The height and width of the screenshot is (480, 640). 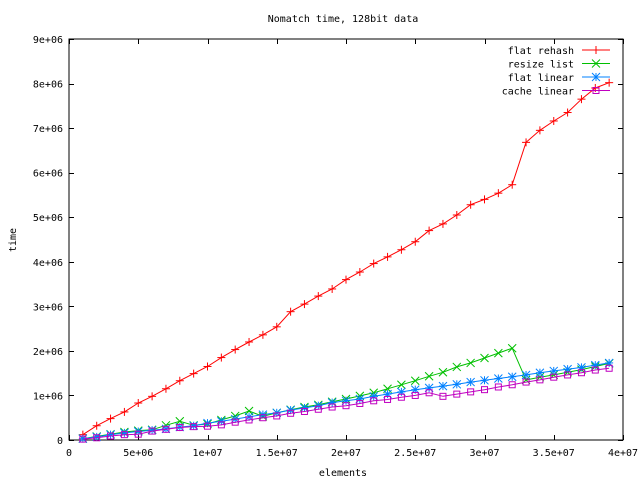 What do you see at coordinates (48, 263) in the screenshot?
I see `y-tick-label: 4e+06` at bounding box center [48, 263].